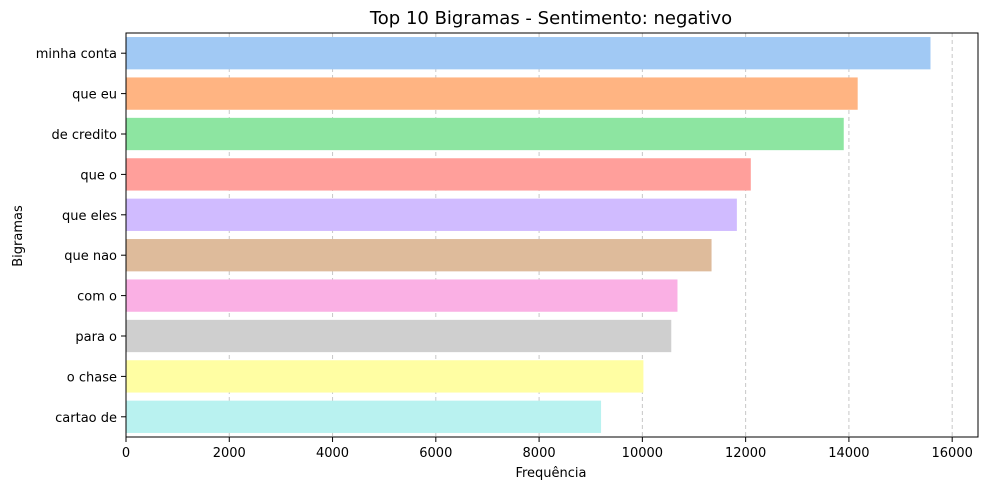 The width and height of the screenshot is (988, 490). What do you see at coordinates (229, 453) in the screenshot?
I see `x-tick-label: 2000` at bounding box center [229, 453].